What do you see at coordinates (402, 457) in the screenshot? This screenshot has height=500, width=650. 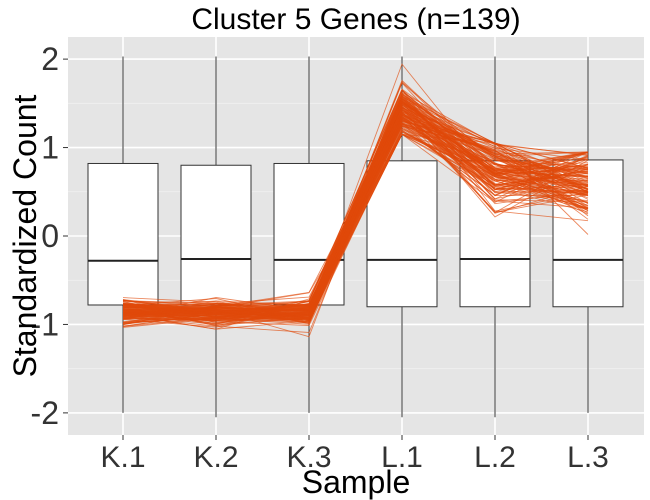 I see `x-tick-label-L.1: L.1` at bounding box center [402, 457].